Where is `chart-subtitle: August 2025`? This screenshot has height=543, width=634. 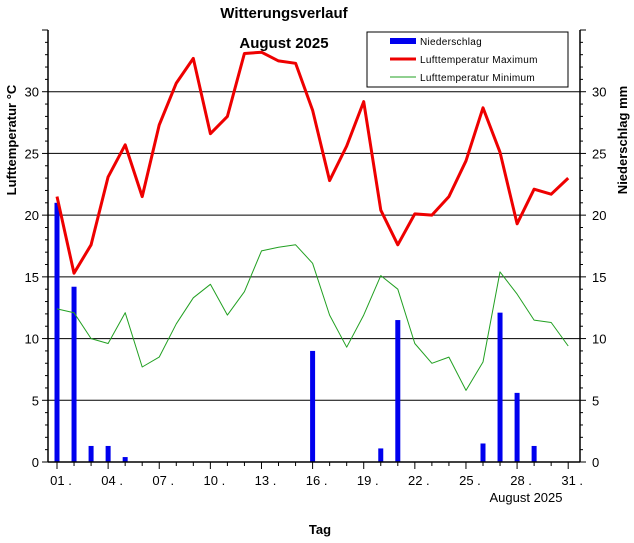 chart-subtitle: August 2025 is located at coordinates (283, 43).